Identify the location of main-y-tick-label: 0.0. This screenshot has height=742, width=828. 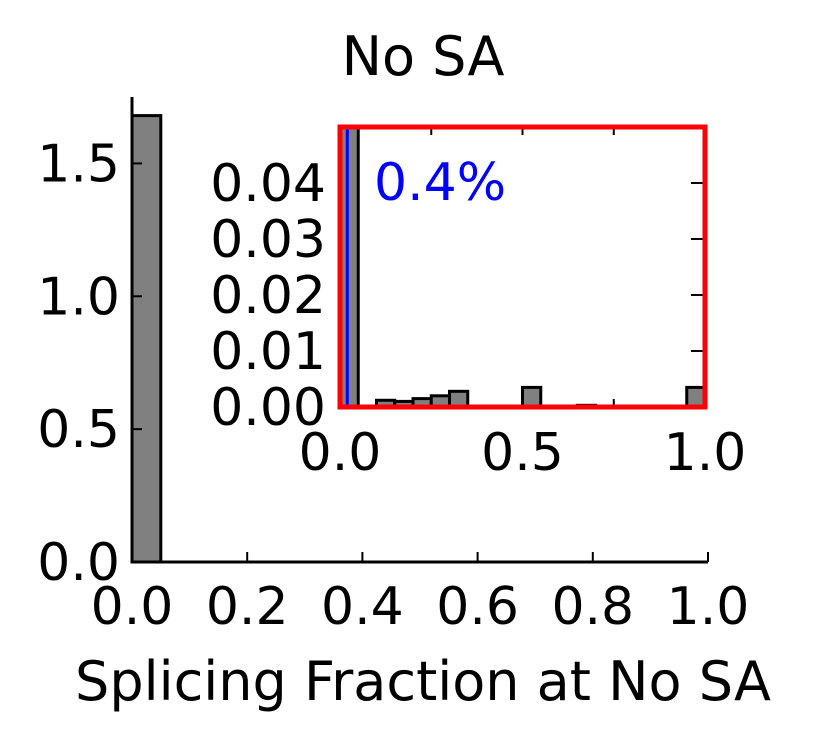
(78, 563).